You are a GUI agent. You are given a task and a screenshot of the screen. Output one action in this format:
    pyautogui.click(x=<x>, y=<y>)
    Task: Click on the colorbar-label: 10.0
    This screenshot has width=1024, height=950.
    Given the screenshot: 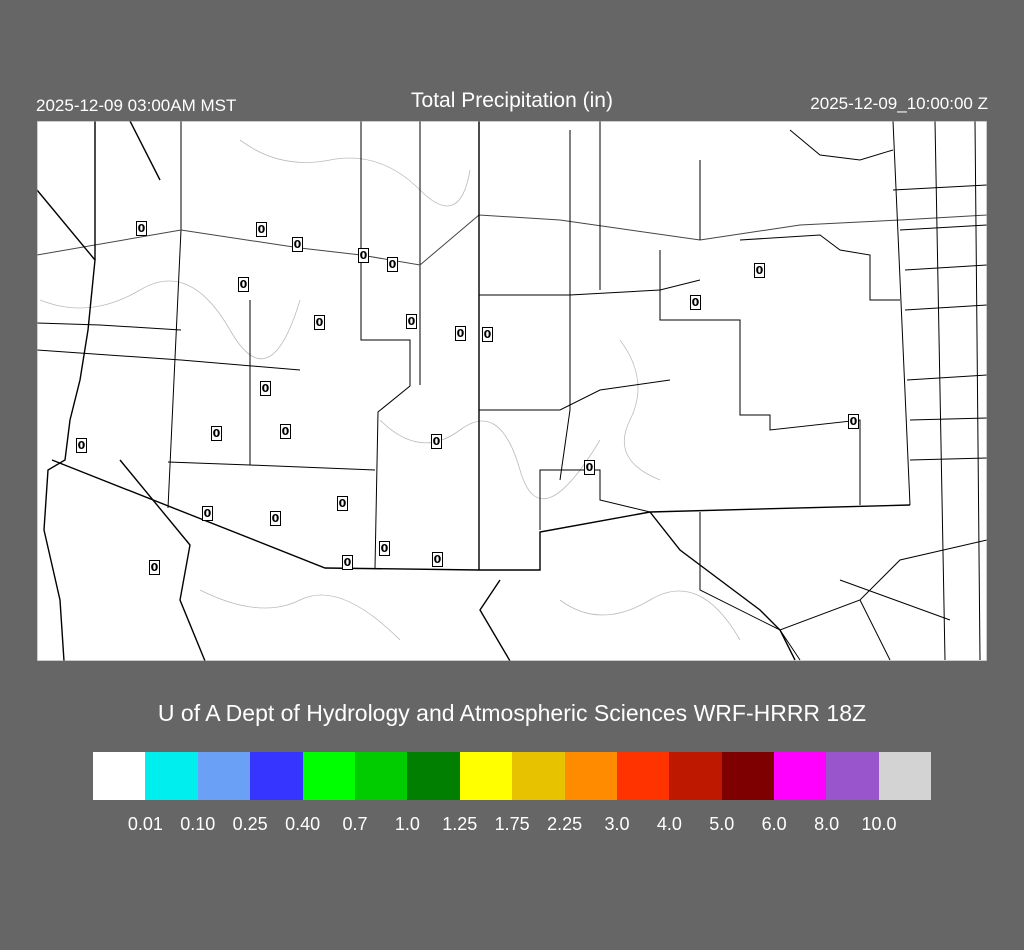 What is the action you would take?
    pyautogui.click(x=879, y=824)
    